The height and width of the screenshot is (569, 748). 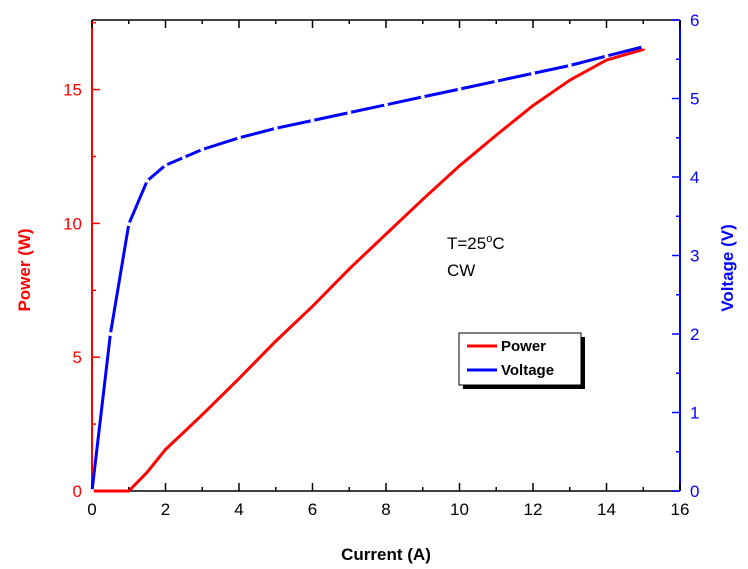 What do you see at coordinates (694, 99) in the screenshot?
I see `y-right-tick-label: 5` at bounding box center [694, 99].